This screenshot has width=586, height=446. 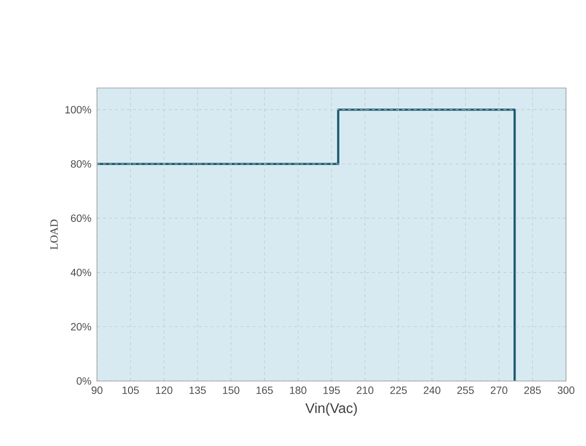 I want to click on x-axis-title: Vin(Vac), so click(x=331, y=409).